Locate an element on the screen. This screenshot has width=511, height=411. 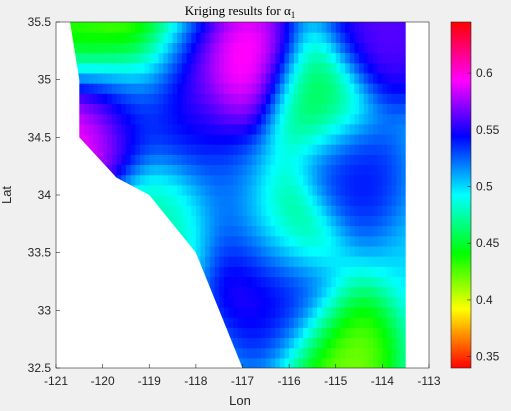
y-axis-label: Lat is located at coordinates (7, 195).